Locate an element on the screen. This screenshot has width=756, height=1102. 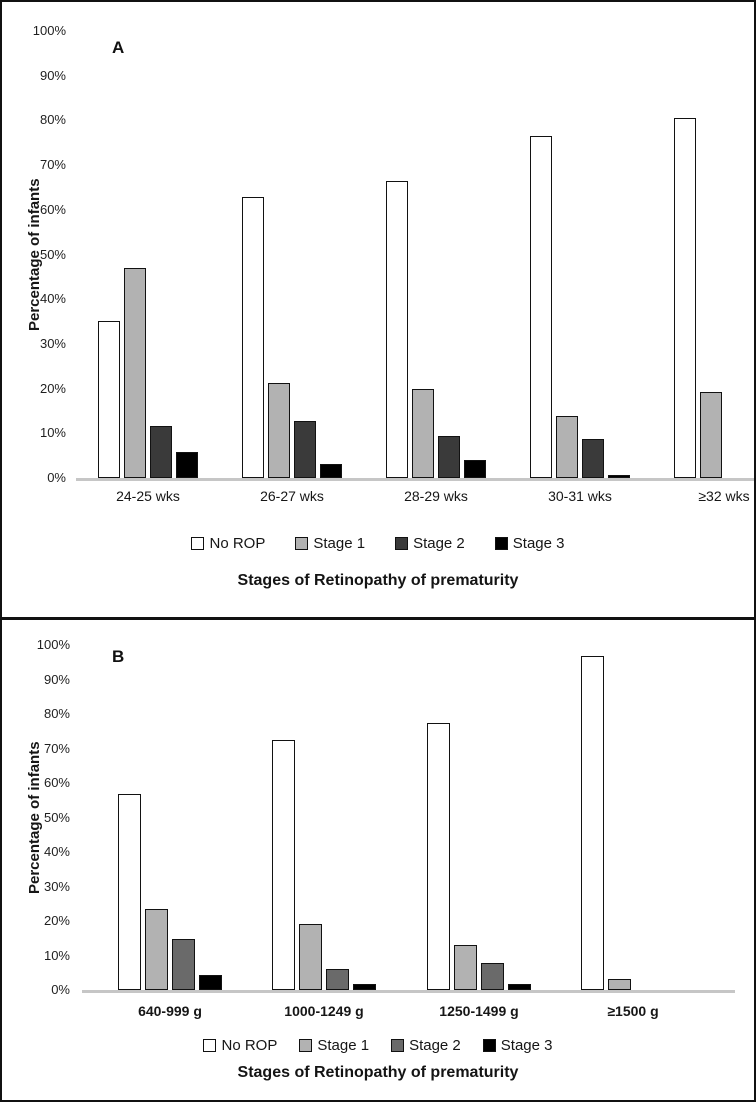
x-tick-label: 28-29 wks is located at coordinates (436, 496).